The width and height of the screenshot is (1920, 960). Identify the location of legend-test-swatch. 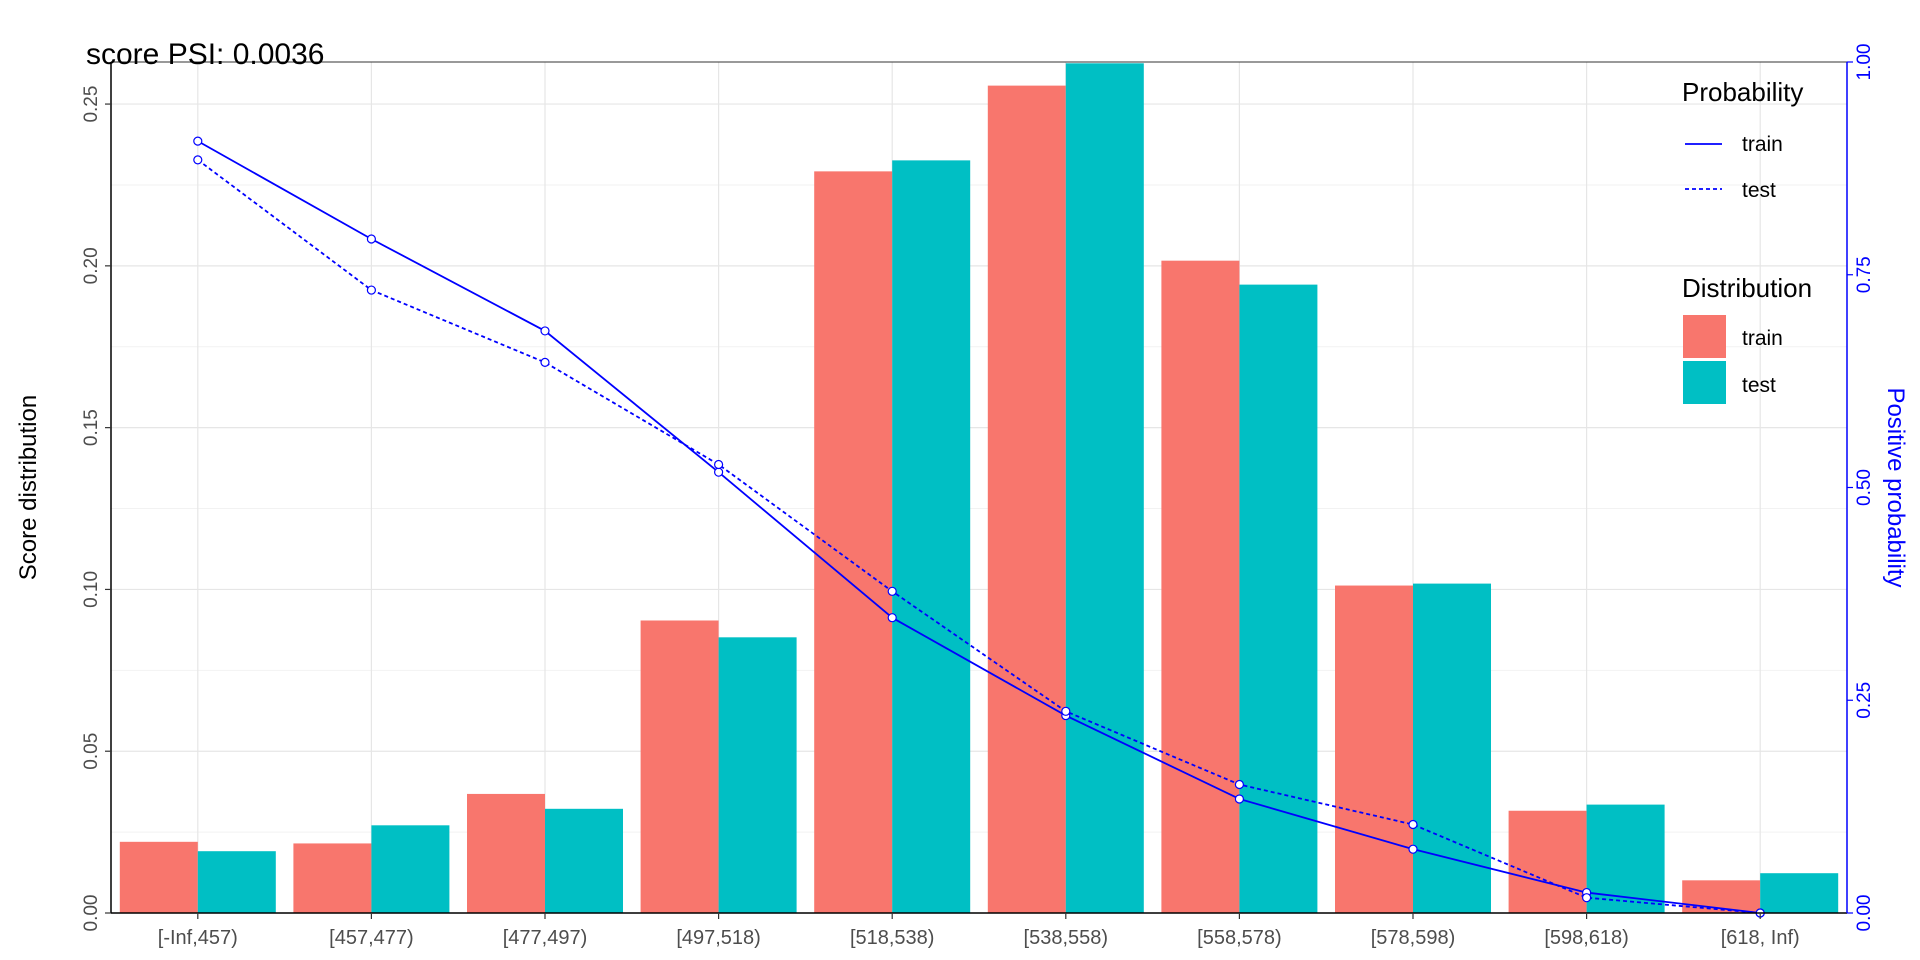
(1704, 382).